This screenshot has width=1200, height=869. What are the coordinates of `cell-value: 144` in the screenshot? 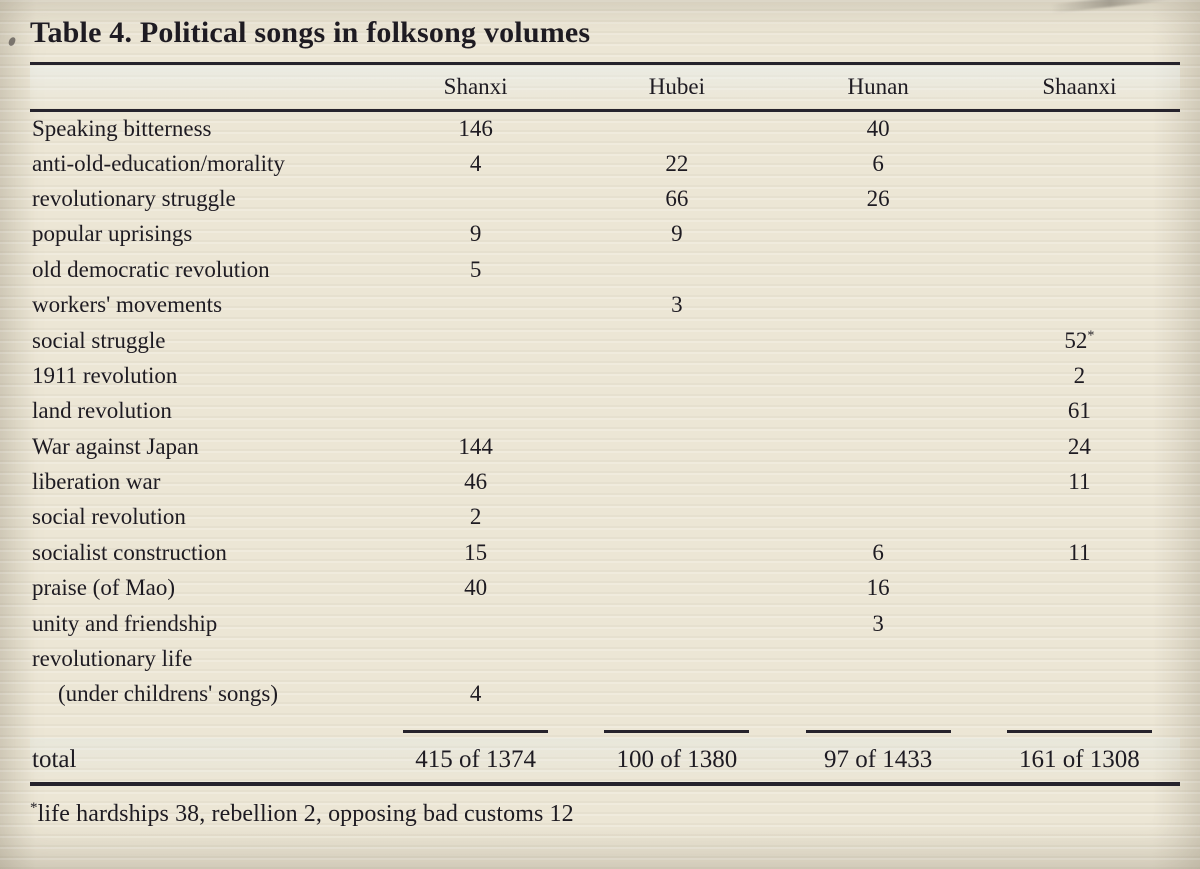 It's located at (475, 446).